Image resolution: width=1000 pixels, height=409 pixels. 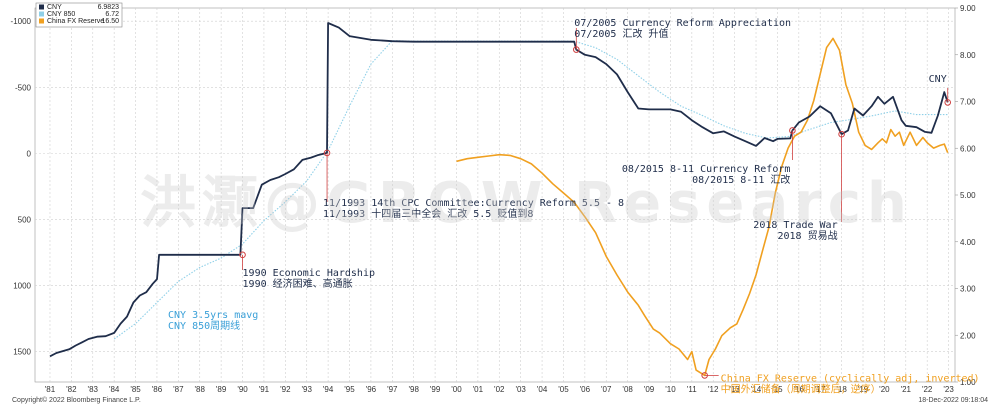 What do you see at coordinates (884, 389) in the screenshot?
I see `x-tick-label: '20` at bounding box center [884, 389].